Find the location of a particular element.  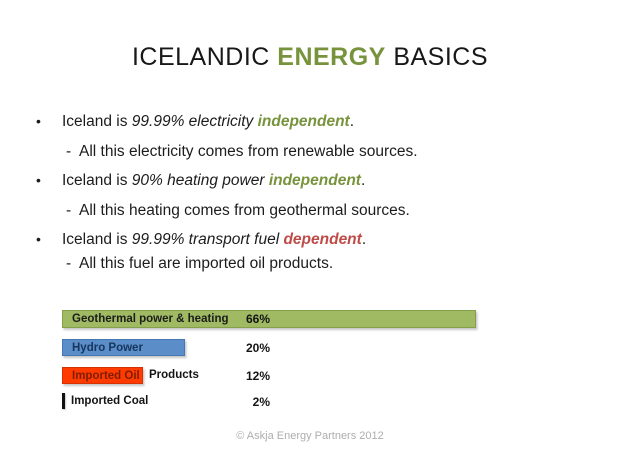

sub-bullet-text: All this fuel are imported oil products. is located at coordinates (206, 263).